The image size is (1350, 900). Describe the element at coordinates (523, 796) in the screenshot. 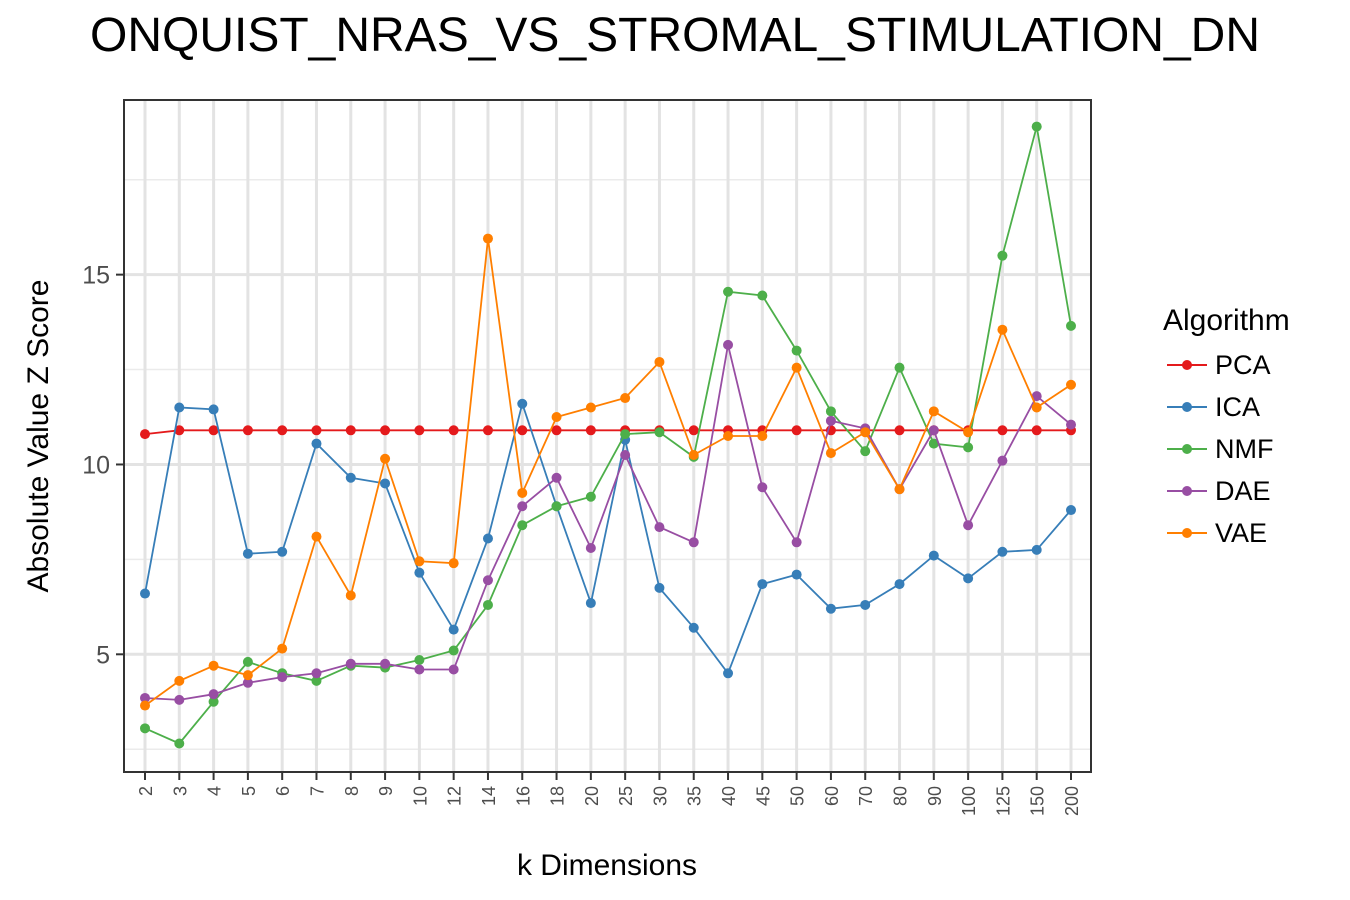

I see `x-tick-label: 16` at that location.